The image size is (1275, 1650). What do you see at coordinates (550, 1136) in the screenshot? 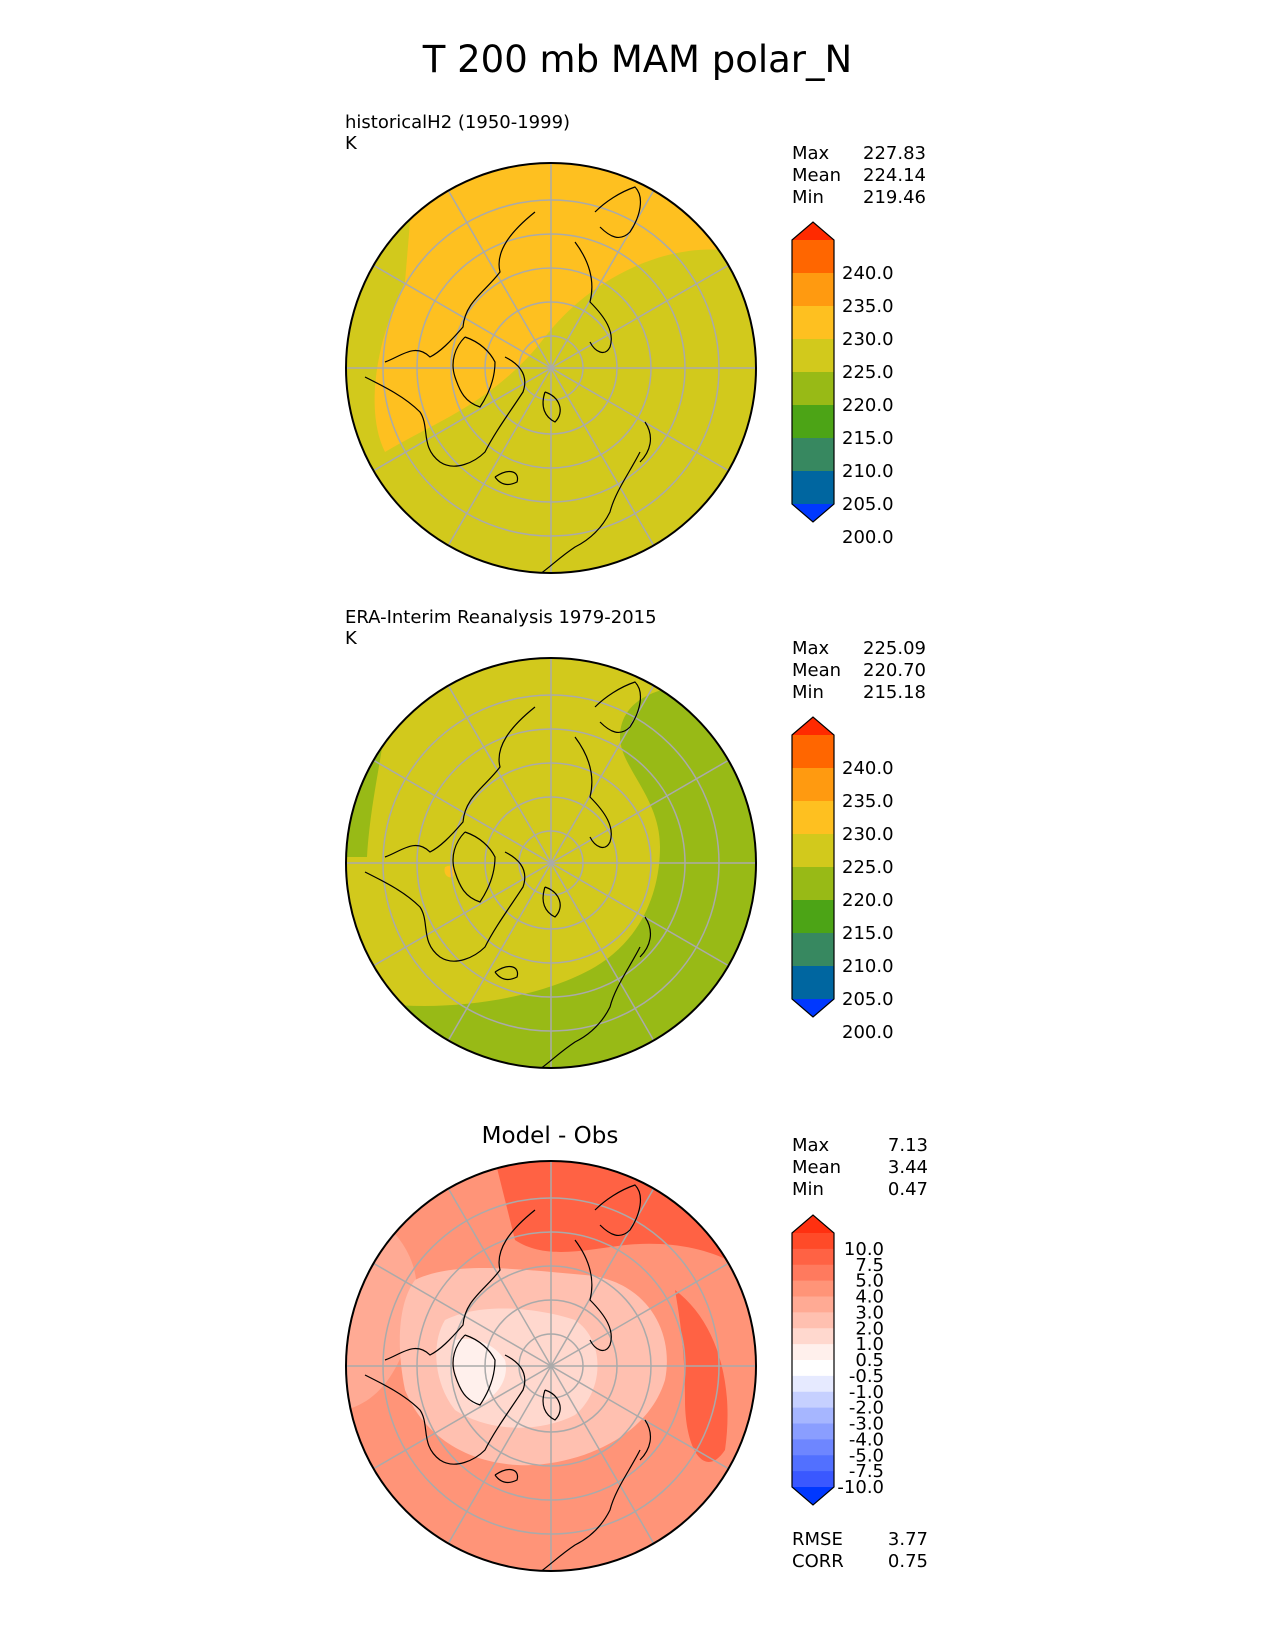
I see `difference-title: Model - Obs` at bounding box center [550, 1136].